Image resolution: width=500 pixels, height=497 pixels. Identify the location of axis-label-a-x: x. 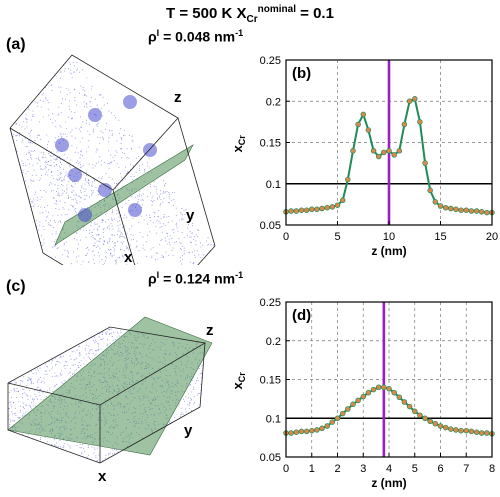
(128, 257).